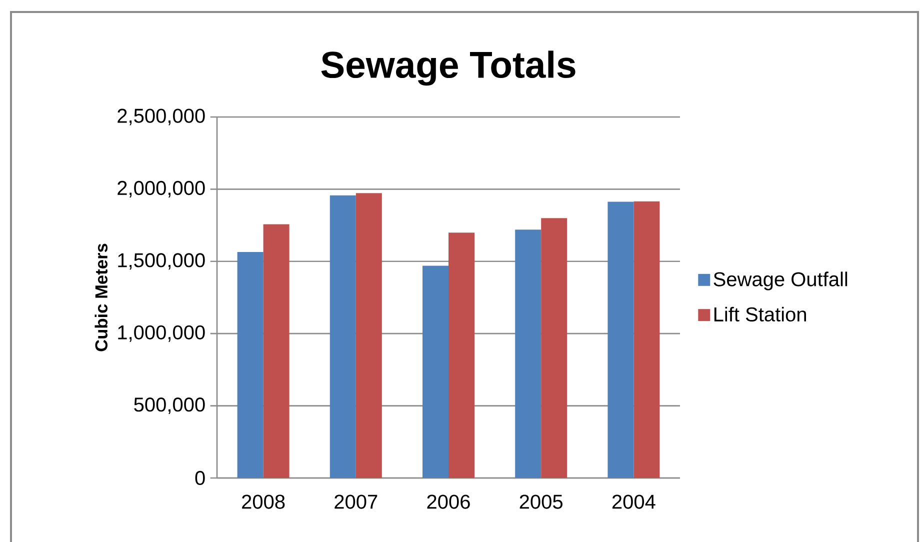  I want to click on y-tick-label: 0, so click(200, 478).